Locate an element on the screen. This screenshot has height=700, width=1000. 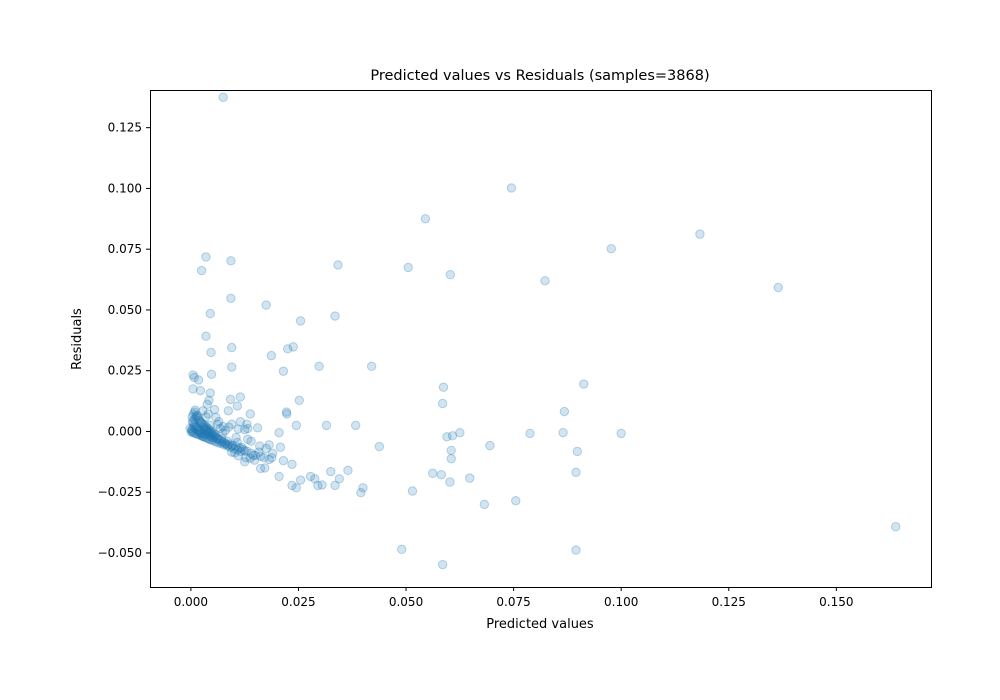
x-axis: 0.000 0.025 0.050 0.075 0.100 0.125 0.150 is located at coordinates (514, 598).